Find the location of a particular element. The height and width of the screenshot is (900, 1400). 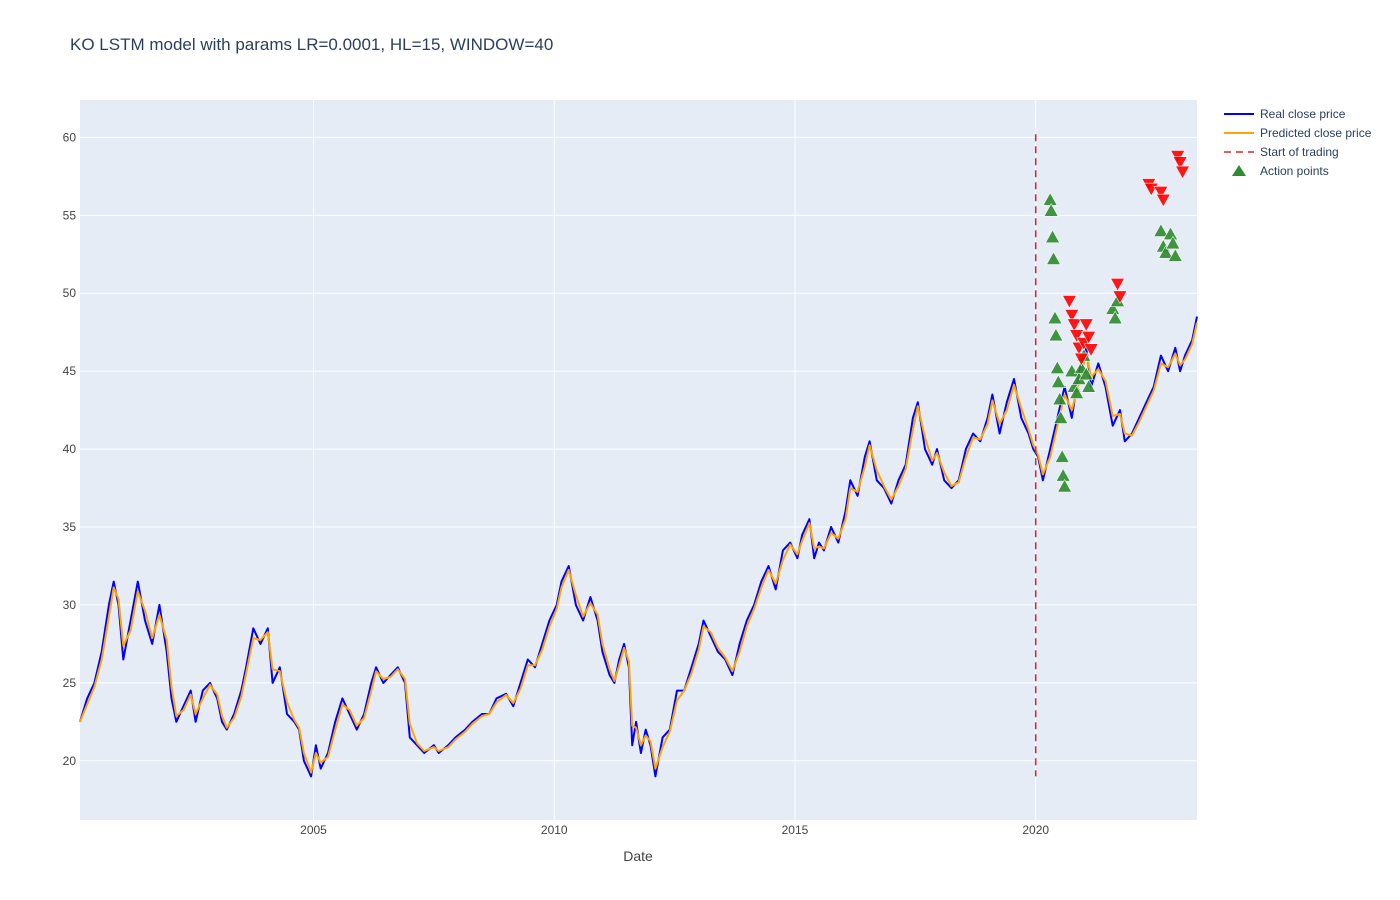

y-axis-ticks: 20 25 30 35 40 45 50 55 60 is located at coordinates (70, 448).